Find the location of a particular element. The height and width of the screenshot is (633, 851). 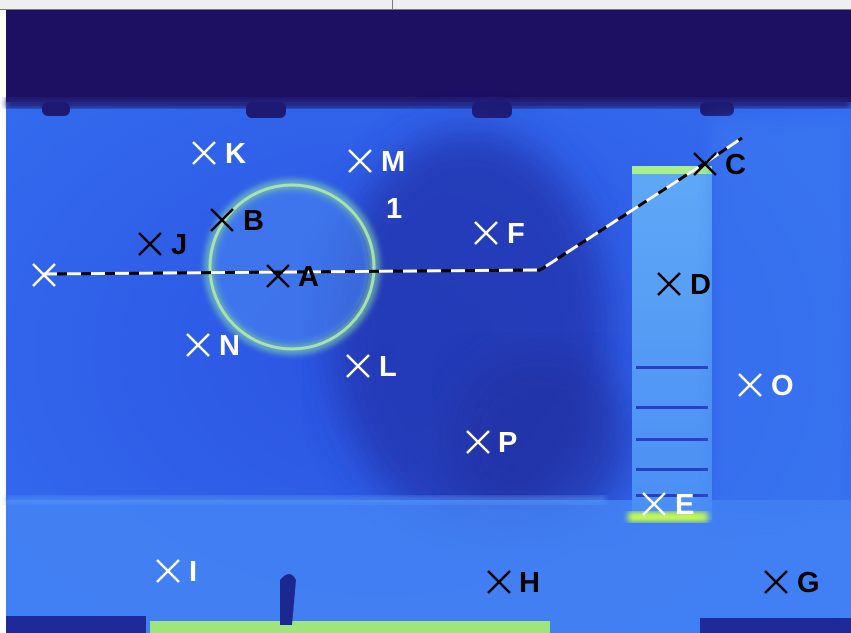

marker-M-label: M is located at coordinates (393, 162).